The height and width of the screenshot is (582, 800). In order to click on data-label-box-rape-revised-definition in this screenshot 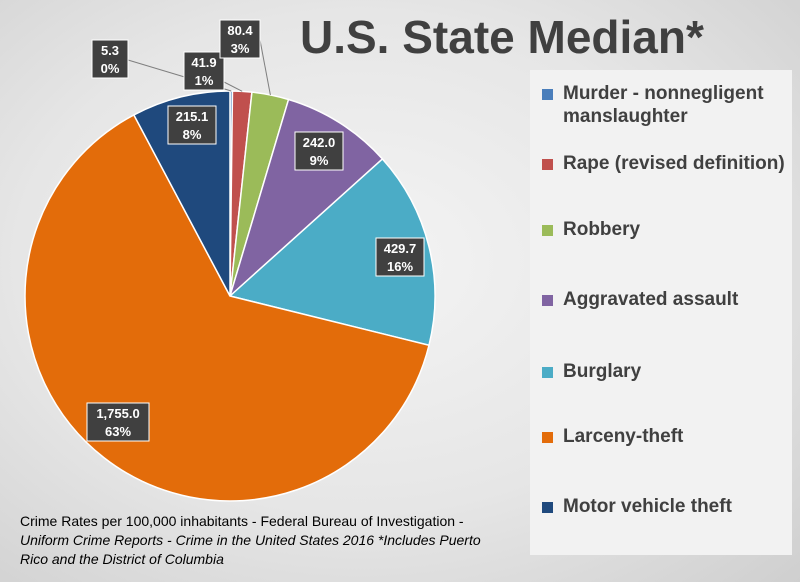, I will do `click(204, 71)`.